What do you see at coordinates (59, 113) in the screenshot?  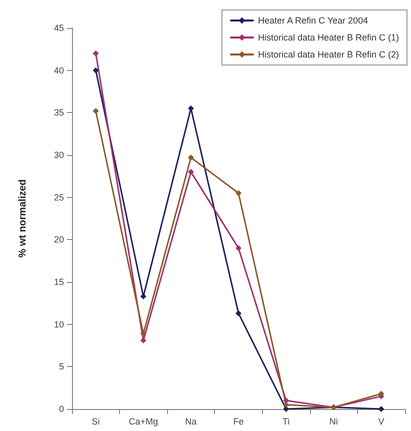 I see `y-tick-label: 35` at bounding box center [59, 113].